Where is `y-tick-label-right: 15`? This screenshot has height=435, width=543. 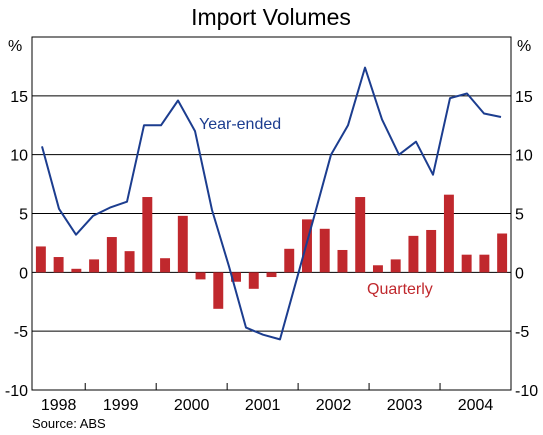 y-tick-label-right: 15 is located at coordinates (524, 97).